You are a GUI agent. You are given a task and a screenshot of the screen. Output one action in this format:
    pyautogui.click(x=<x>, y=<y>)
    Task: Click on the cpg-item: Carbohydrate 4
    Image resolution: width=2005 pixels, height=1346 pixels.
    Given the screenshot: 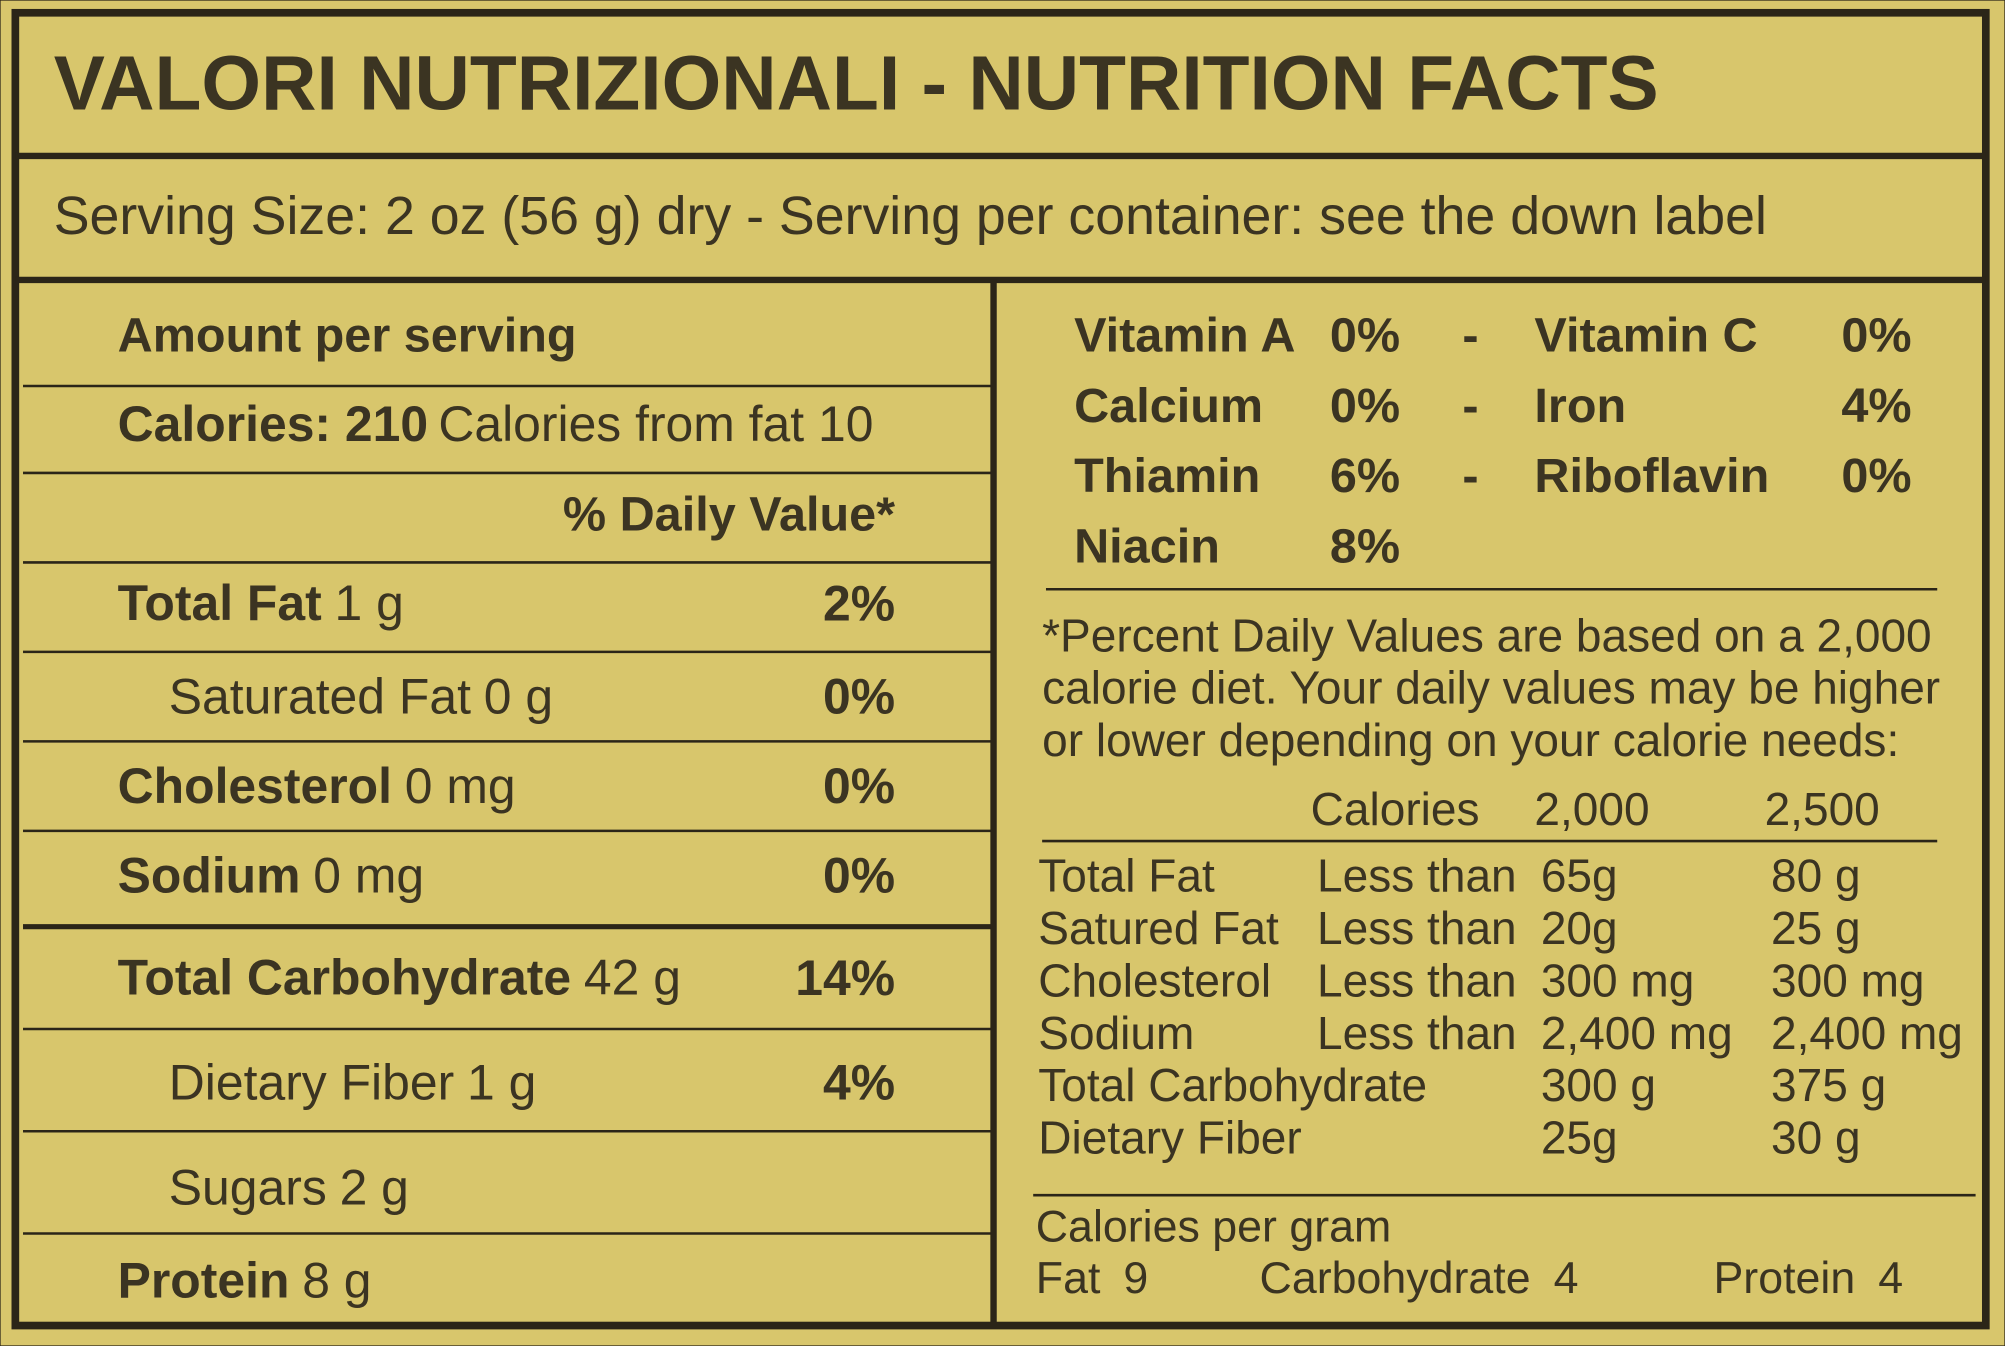 What is the action you would take?
    pyautogui.click(x=1419, y=1278)
    